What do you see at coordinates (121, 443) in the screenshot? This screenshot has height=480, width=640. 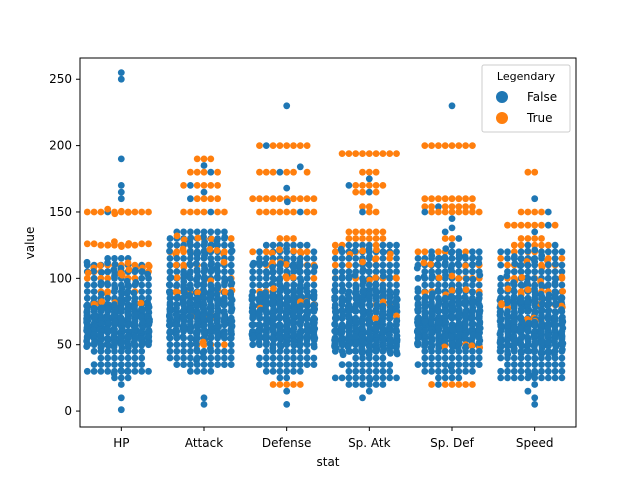 I see `x-tick-label: HP` at bounding box center [121, 443].